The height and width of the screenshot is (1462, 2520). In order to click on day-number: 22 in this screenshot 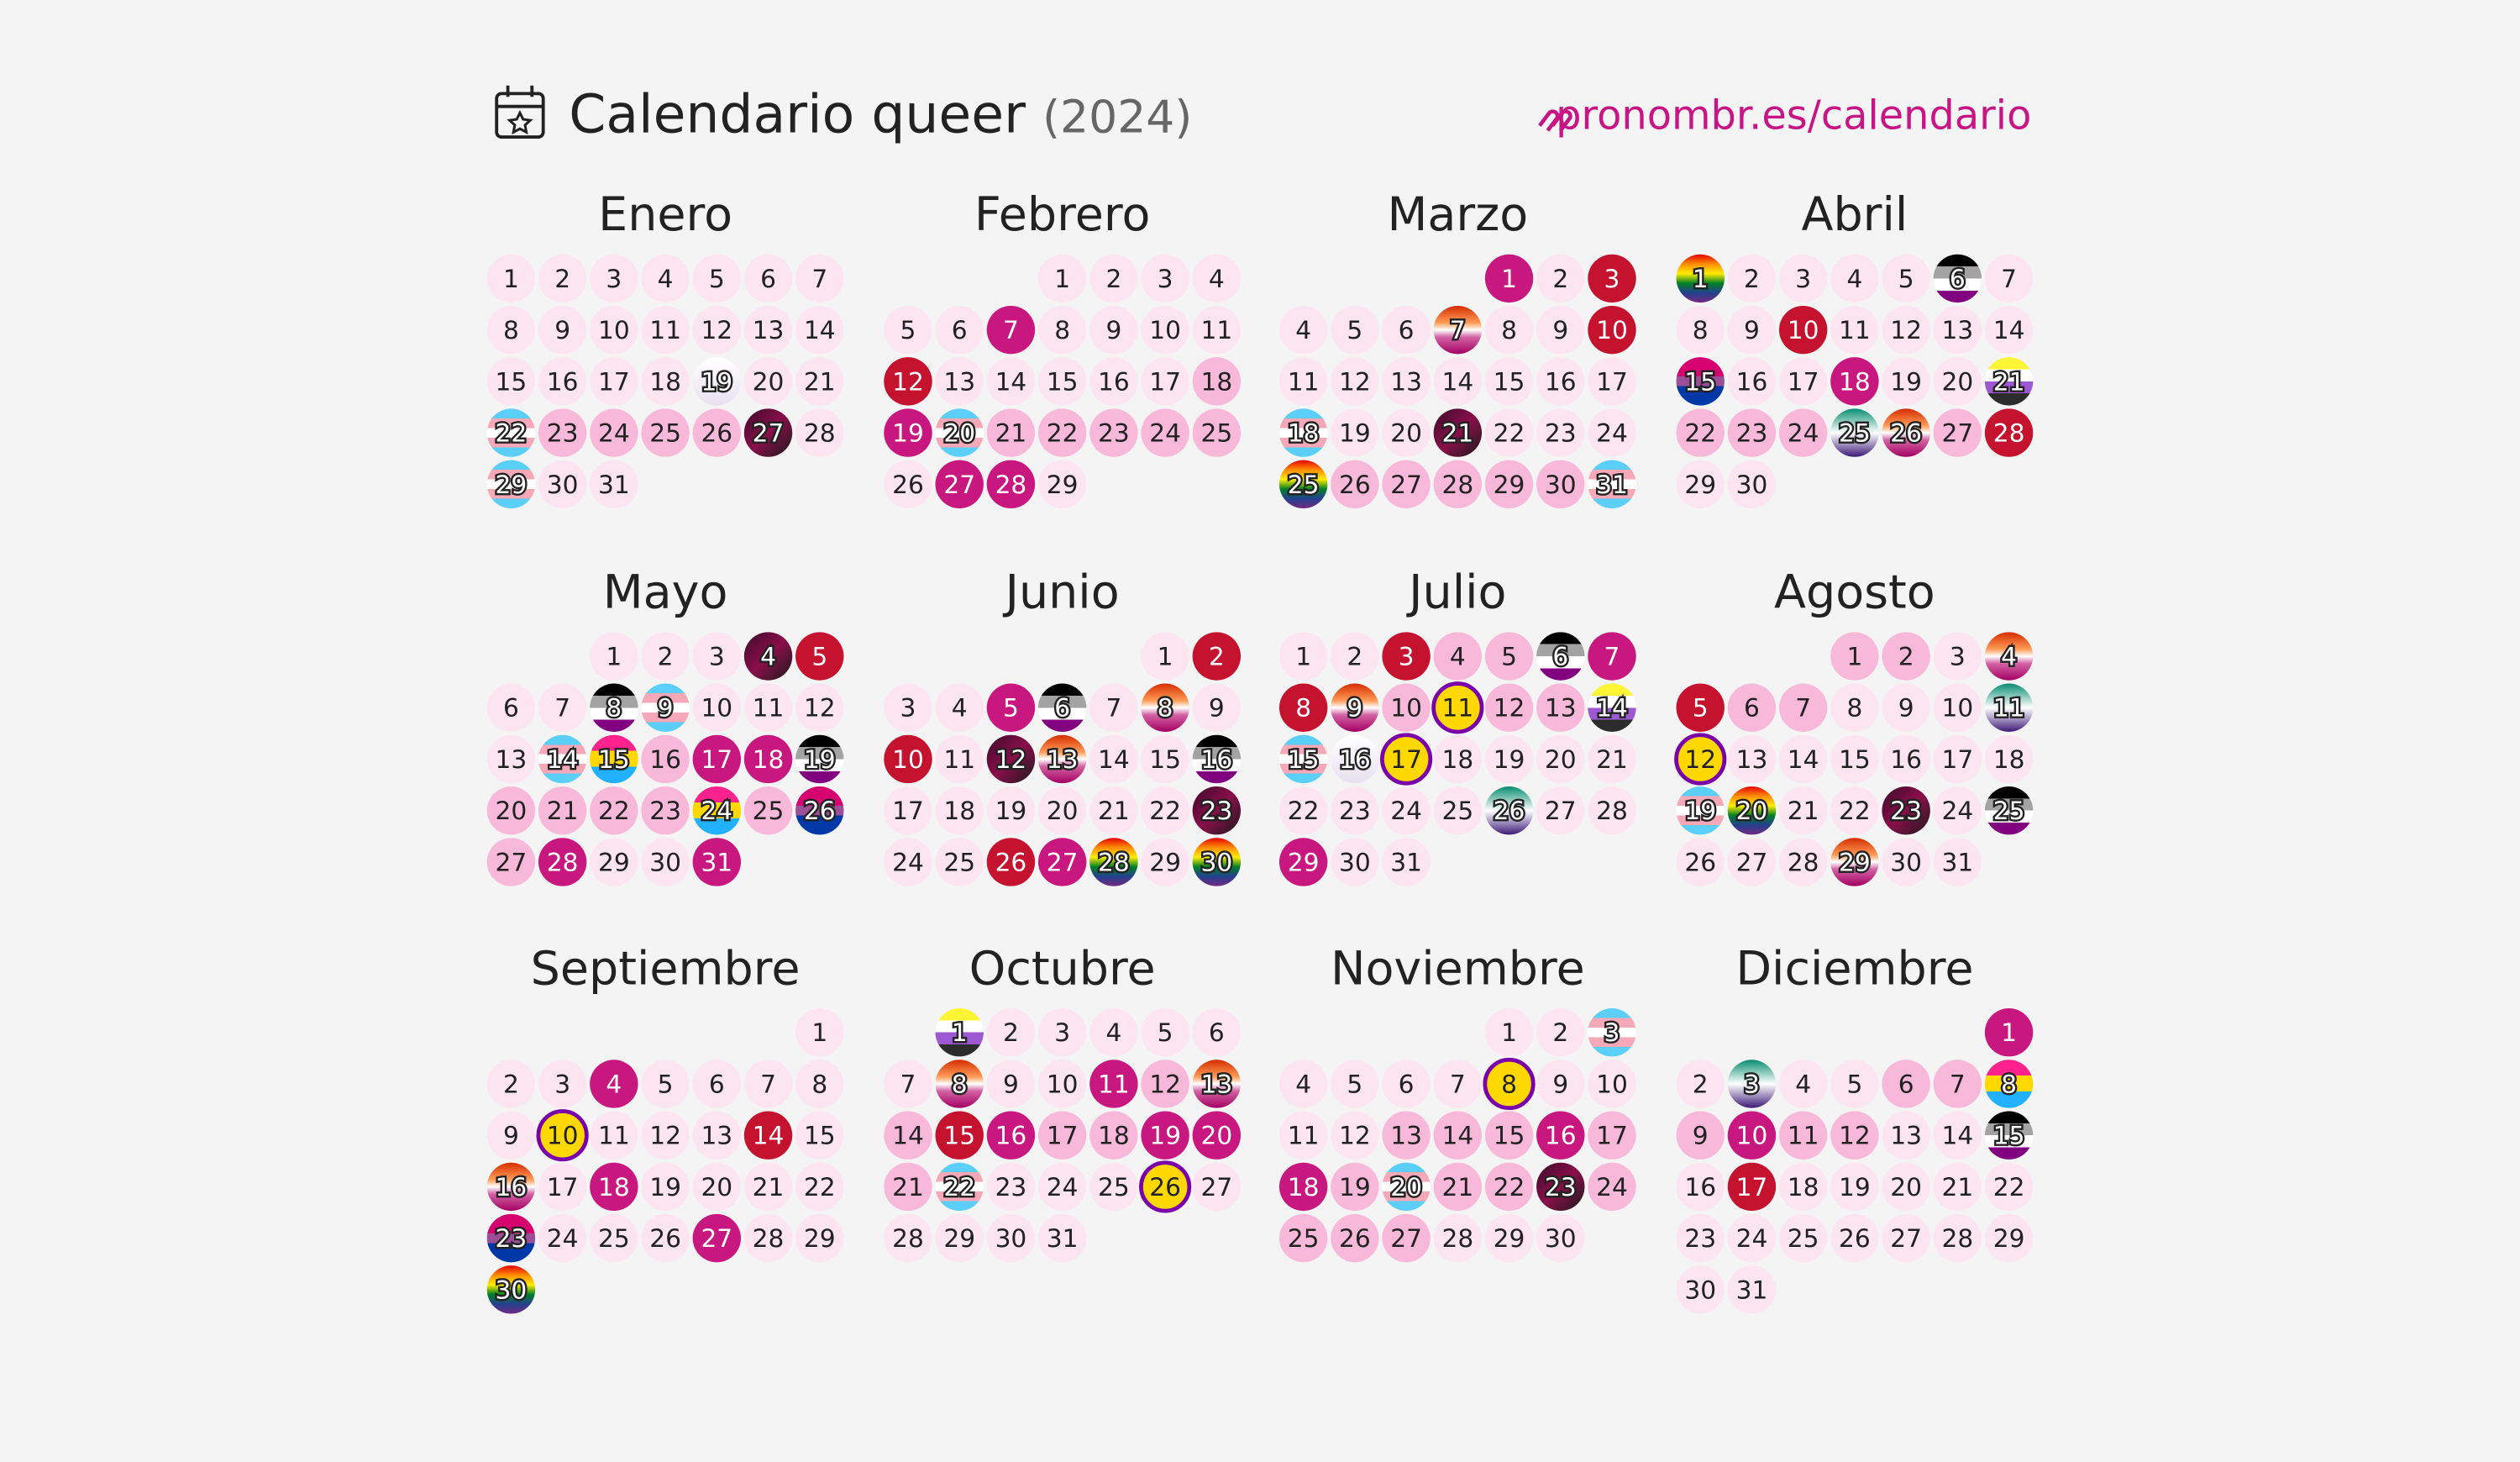, I will do `click(820, 1187)`.